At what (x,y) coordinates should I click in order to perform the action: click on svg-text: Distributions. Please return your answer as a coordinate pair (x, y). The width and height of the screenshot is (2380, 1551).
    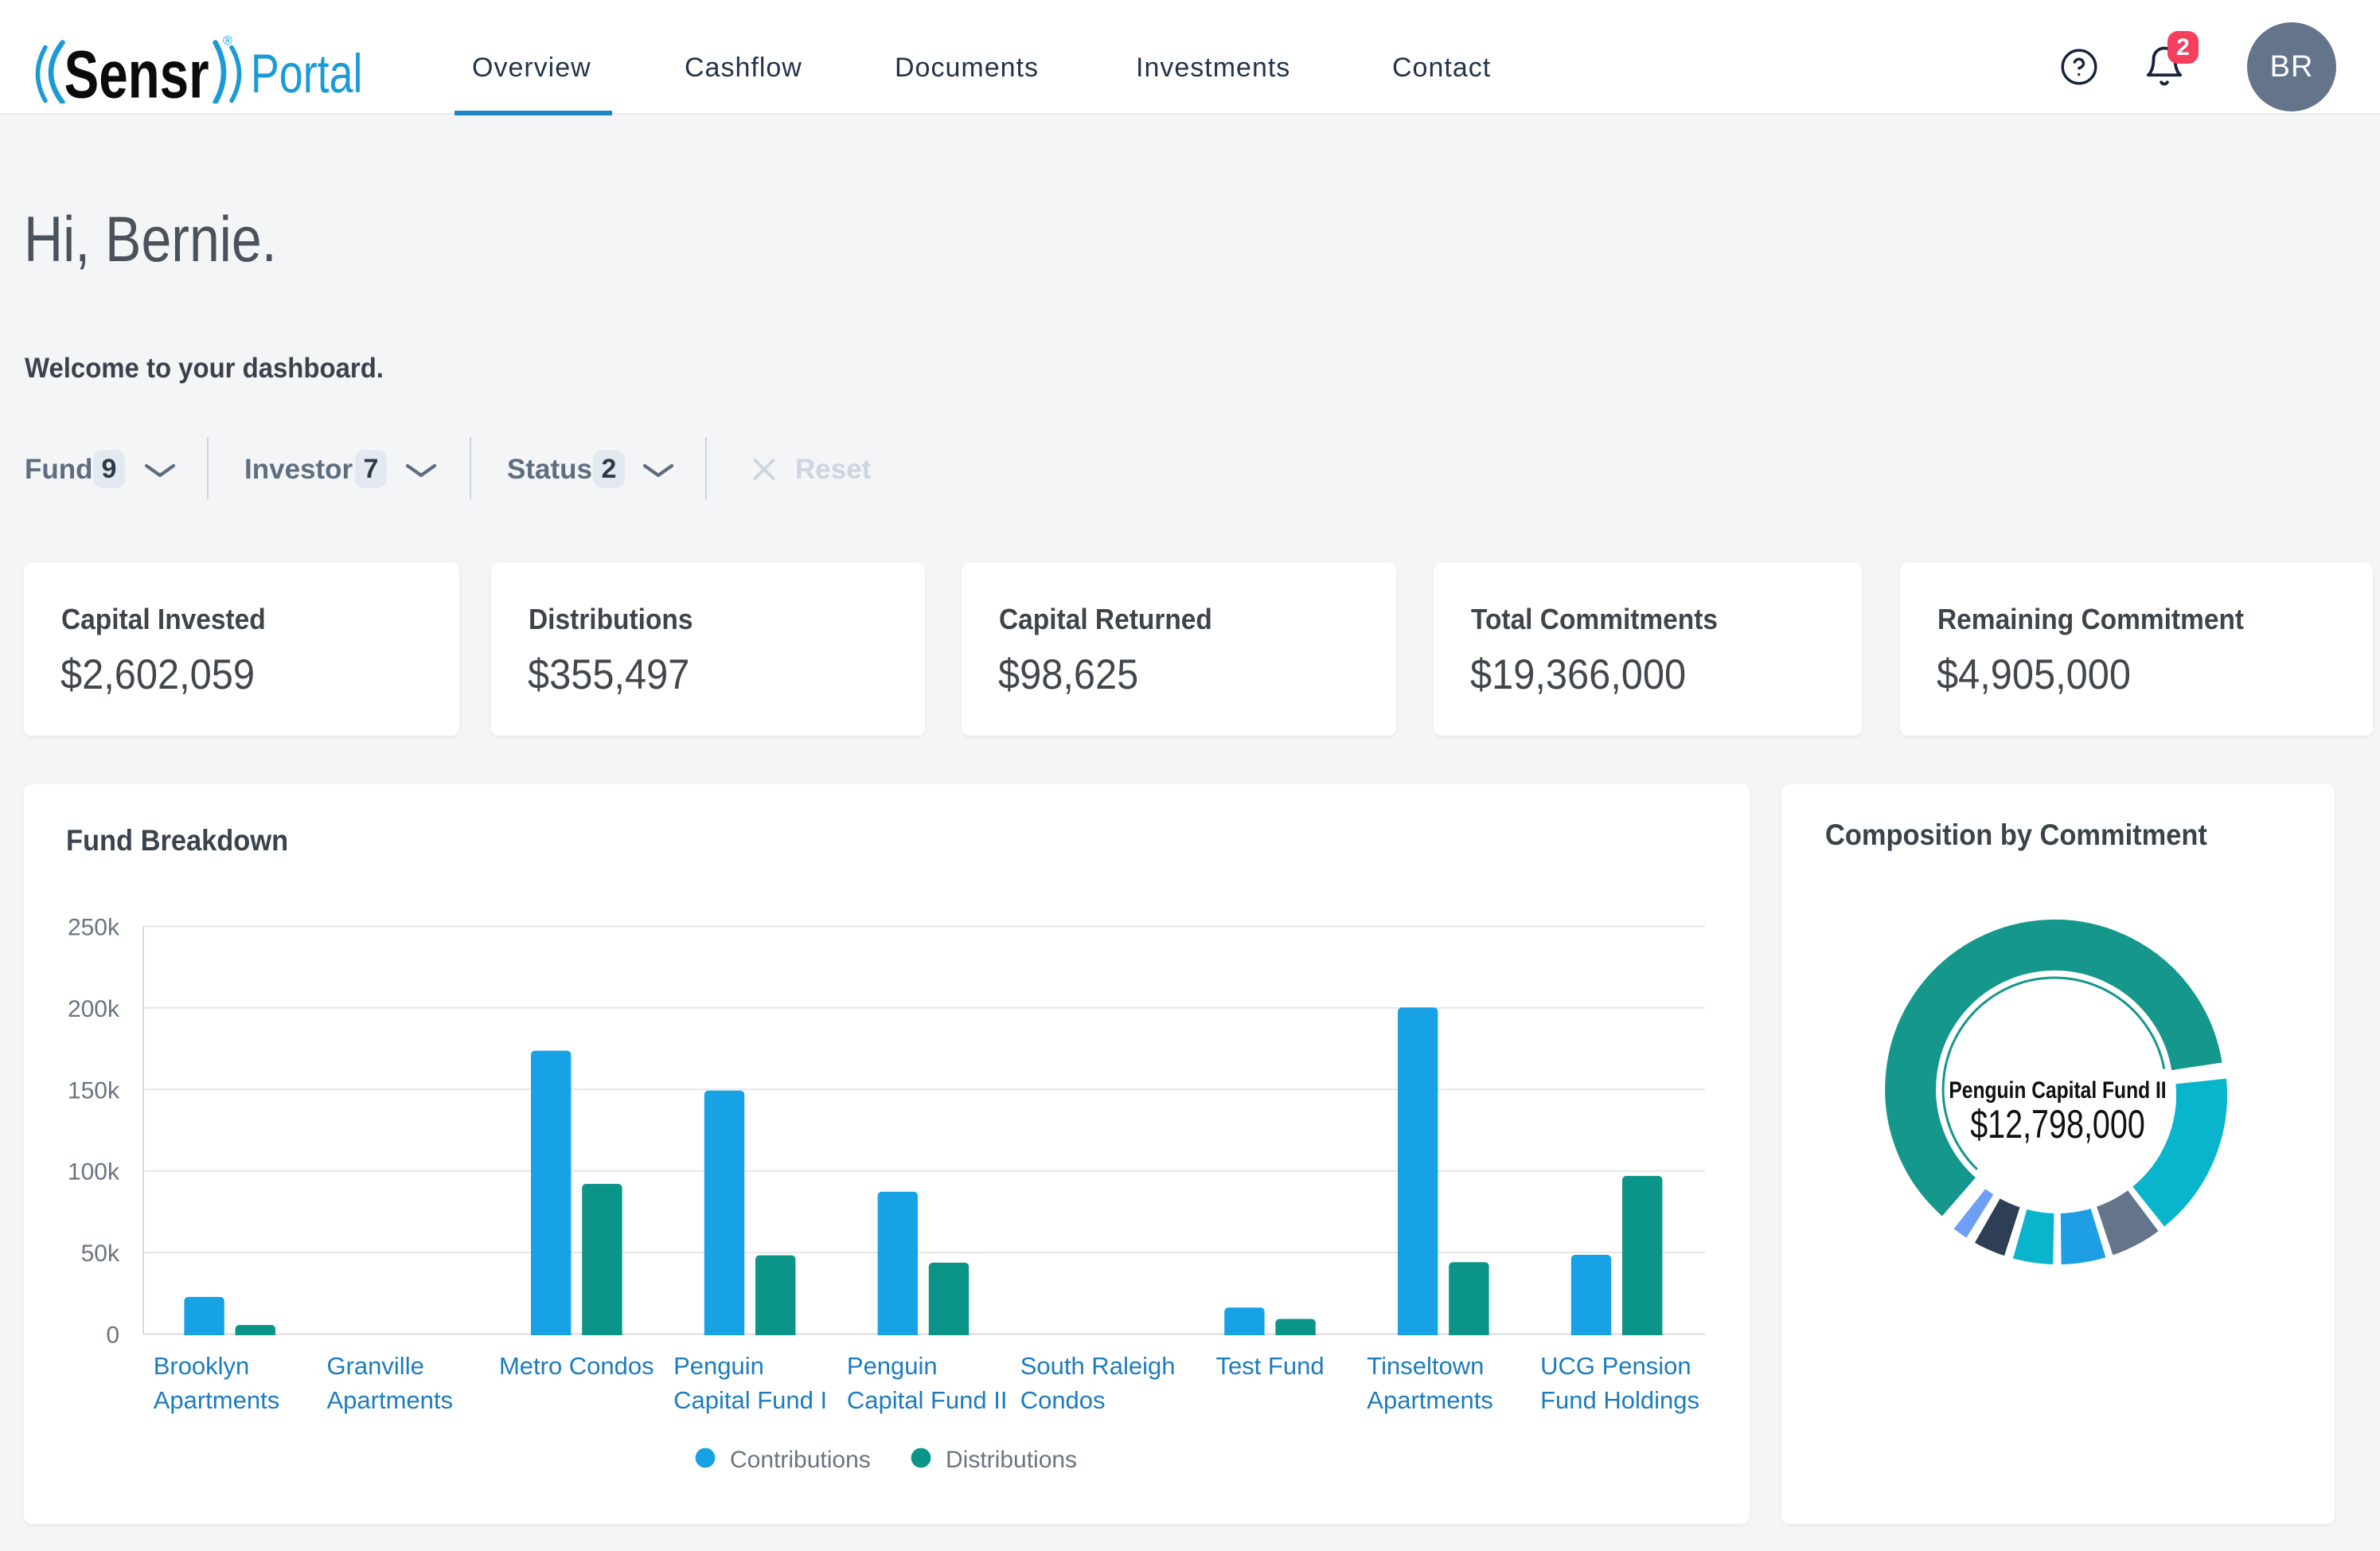
    Looking at the image, I should click on (1011, 1460).